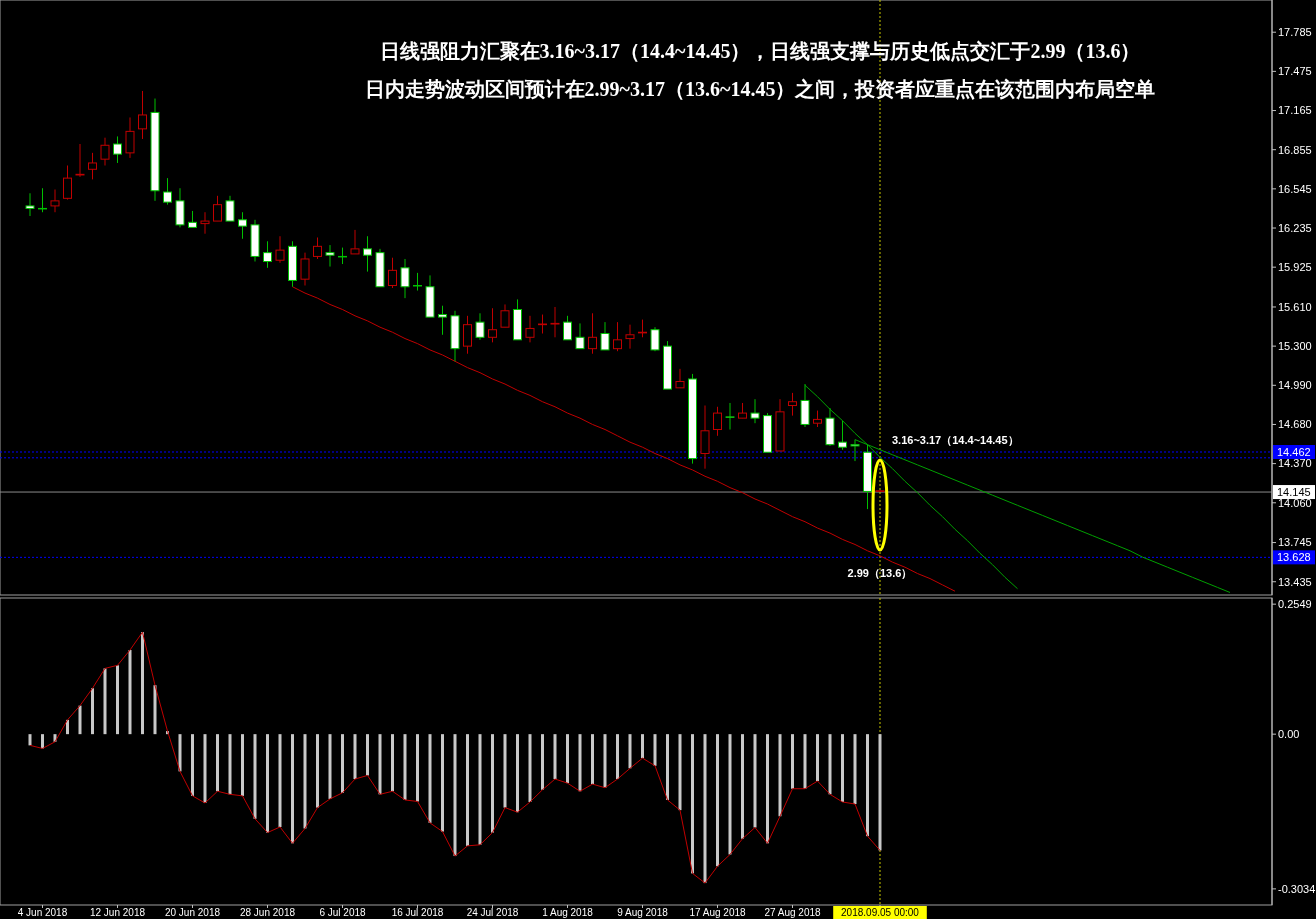  Describe the element at coordinates (42, 912) in the screenshot. I see `x-tick-label: 4 Jun 2018` at that location.